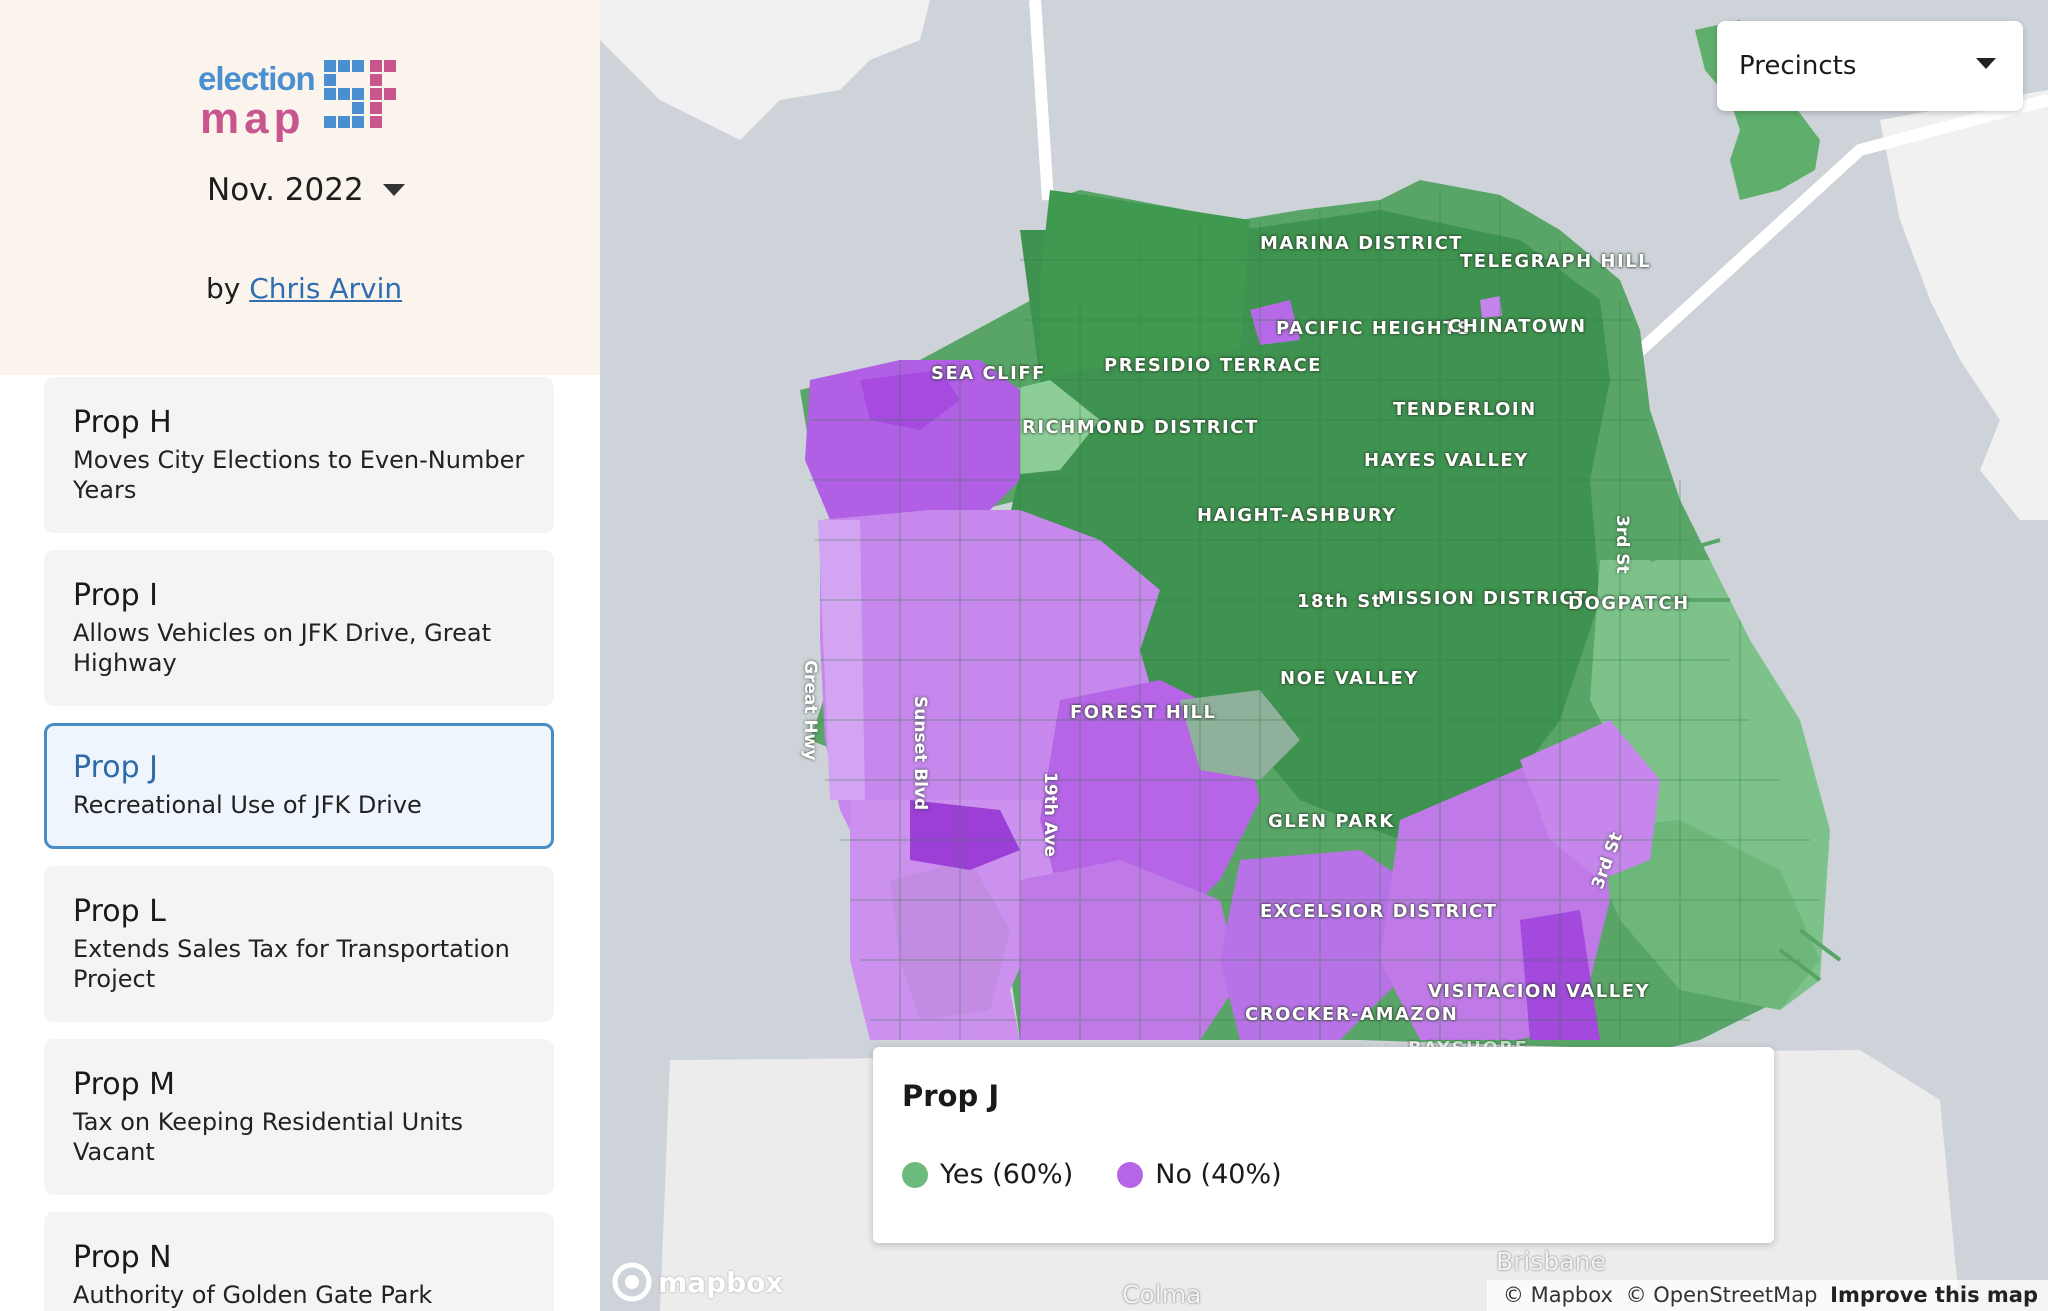  Describe the element at coordinates (247, 805) in the screenshot. I see `prop-description: Recreational Use of JFK Drive` at that location.